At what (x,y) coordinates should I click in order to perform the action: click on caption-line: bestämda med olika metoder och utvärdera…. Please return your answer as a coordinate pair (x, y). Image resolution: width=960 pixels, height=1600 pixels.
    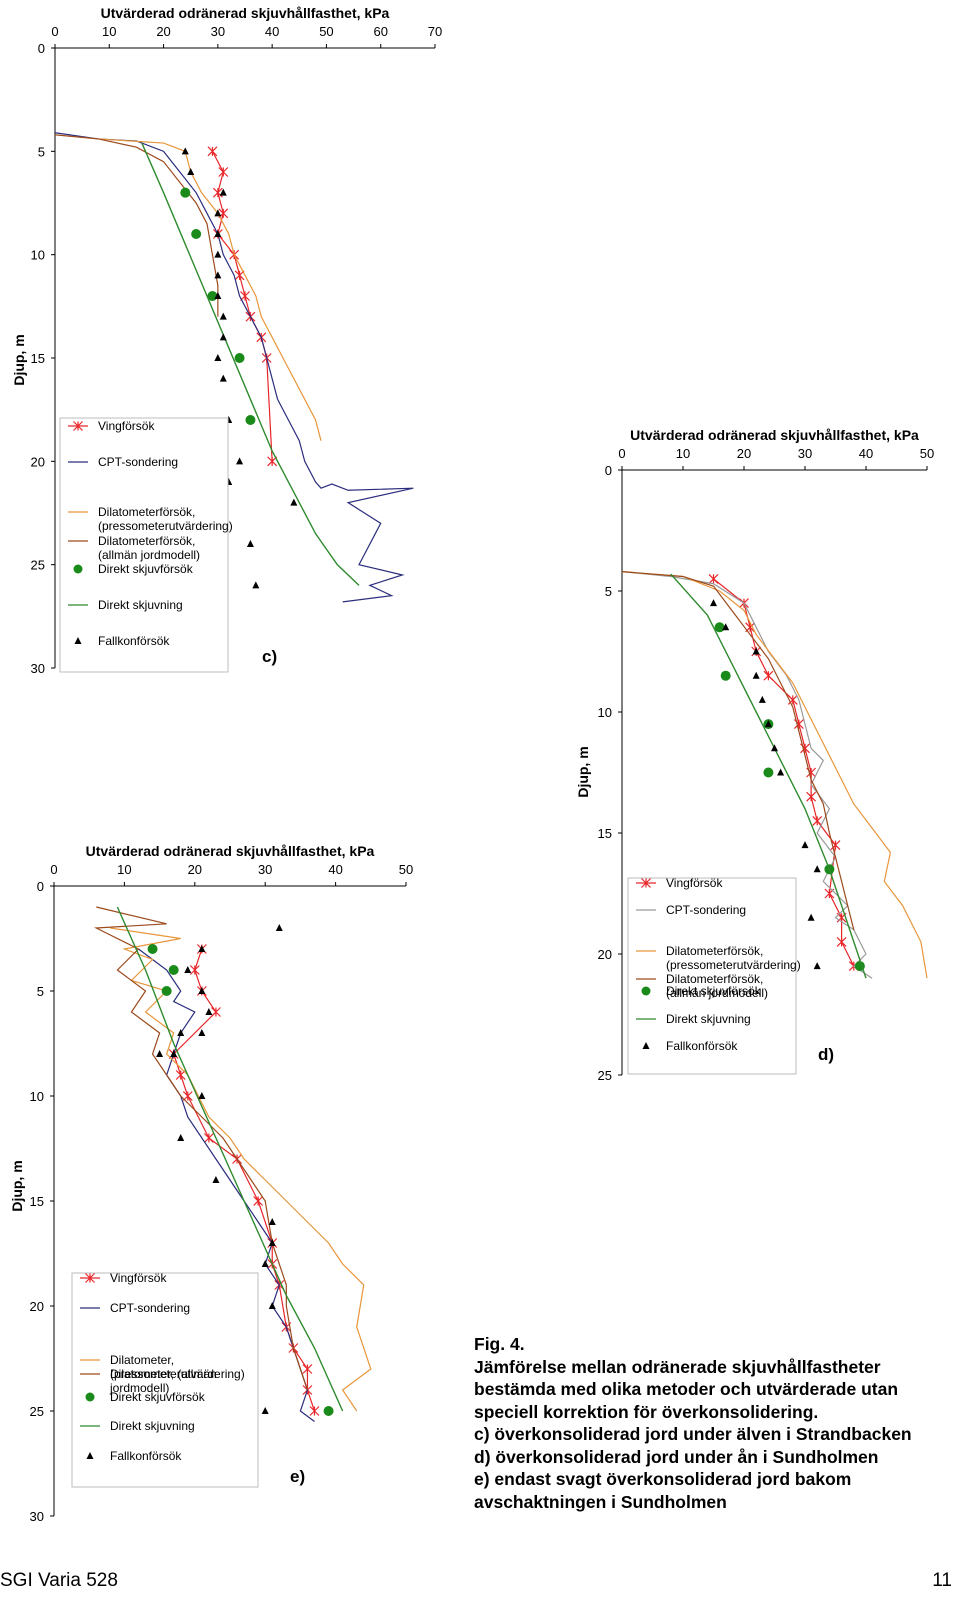
    Looking at the image, I should click on (686, 1389).